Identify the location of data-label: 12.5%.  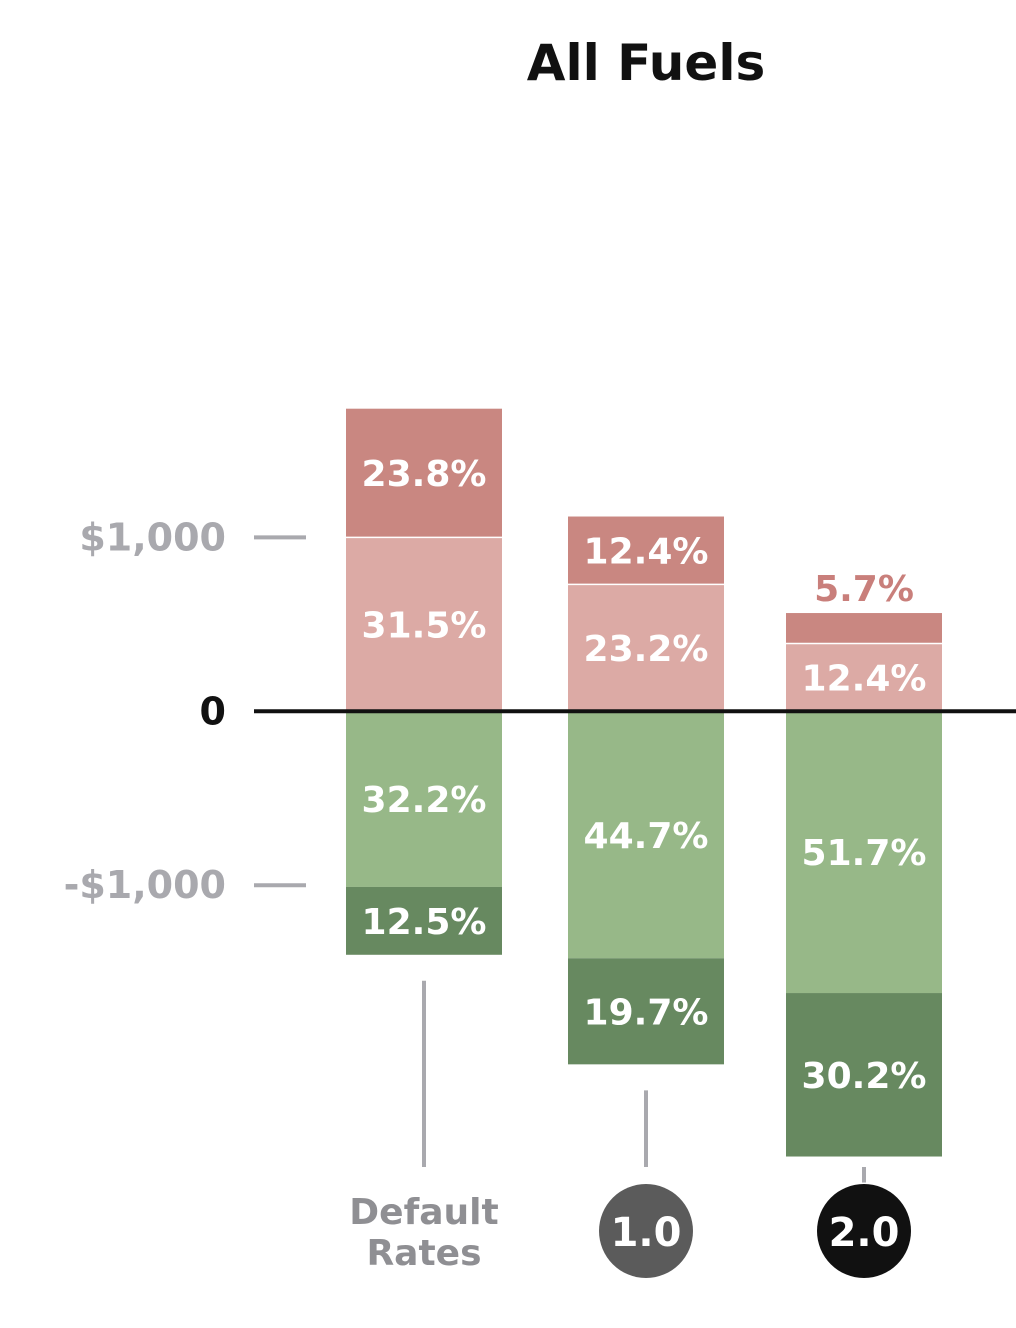
(424, 922).